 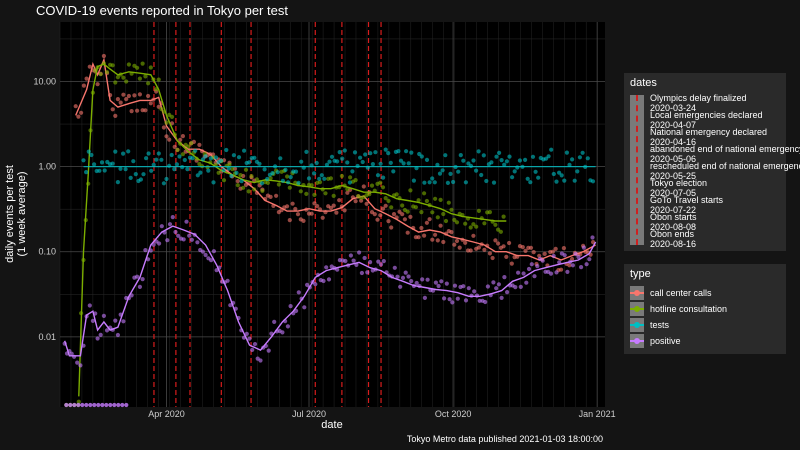 What do you see at coordinates (381, 414) in the screenshot?
I see `x-axis-ticks: Apr 2020 Jul 2020 Oct 2020 Jan 2021` at bounding box center [381, 414].